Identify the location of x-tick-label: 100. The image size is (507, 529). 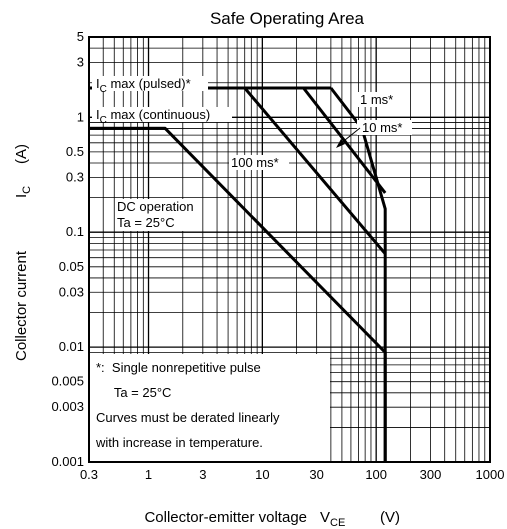
(376, 474).